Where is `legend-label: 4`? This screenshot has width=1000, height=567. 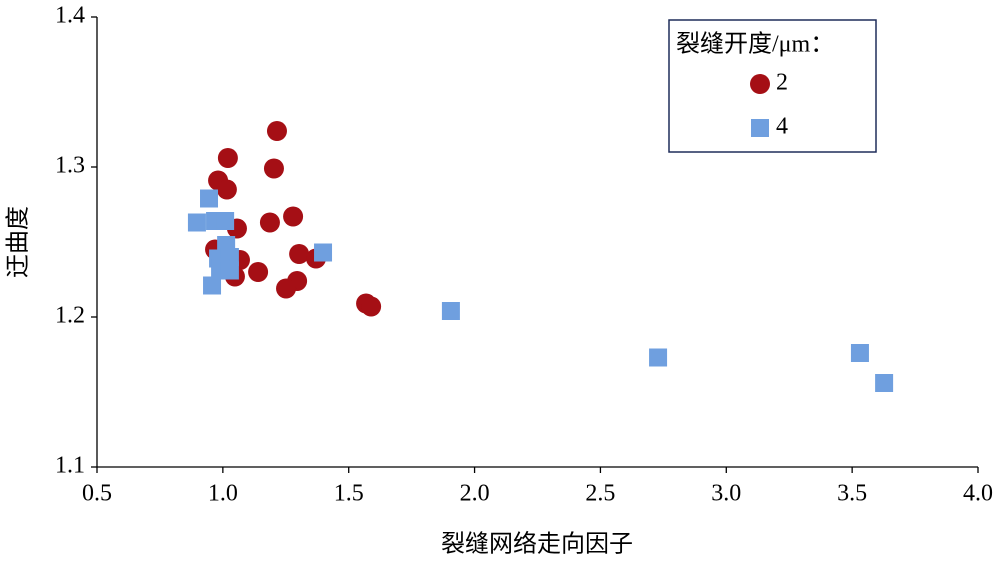 legend-label: 4 is located at coordinates (782, 127).